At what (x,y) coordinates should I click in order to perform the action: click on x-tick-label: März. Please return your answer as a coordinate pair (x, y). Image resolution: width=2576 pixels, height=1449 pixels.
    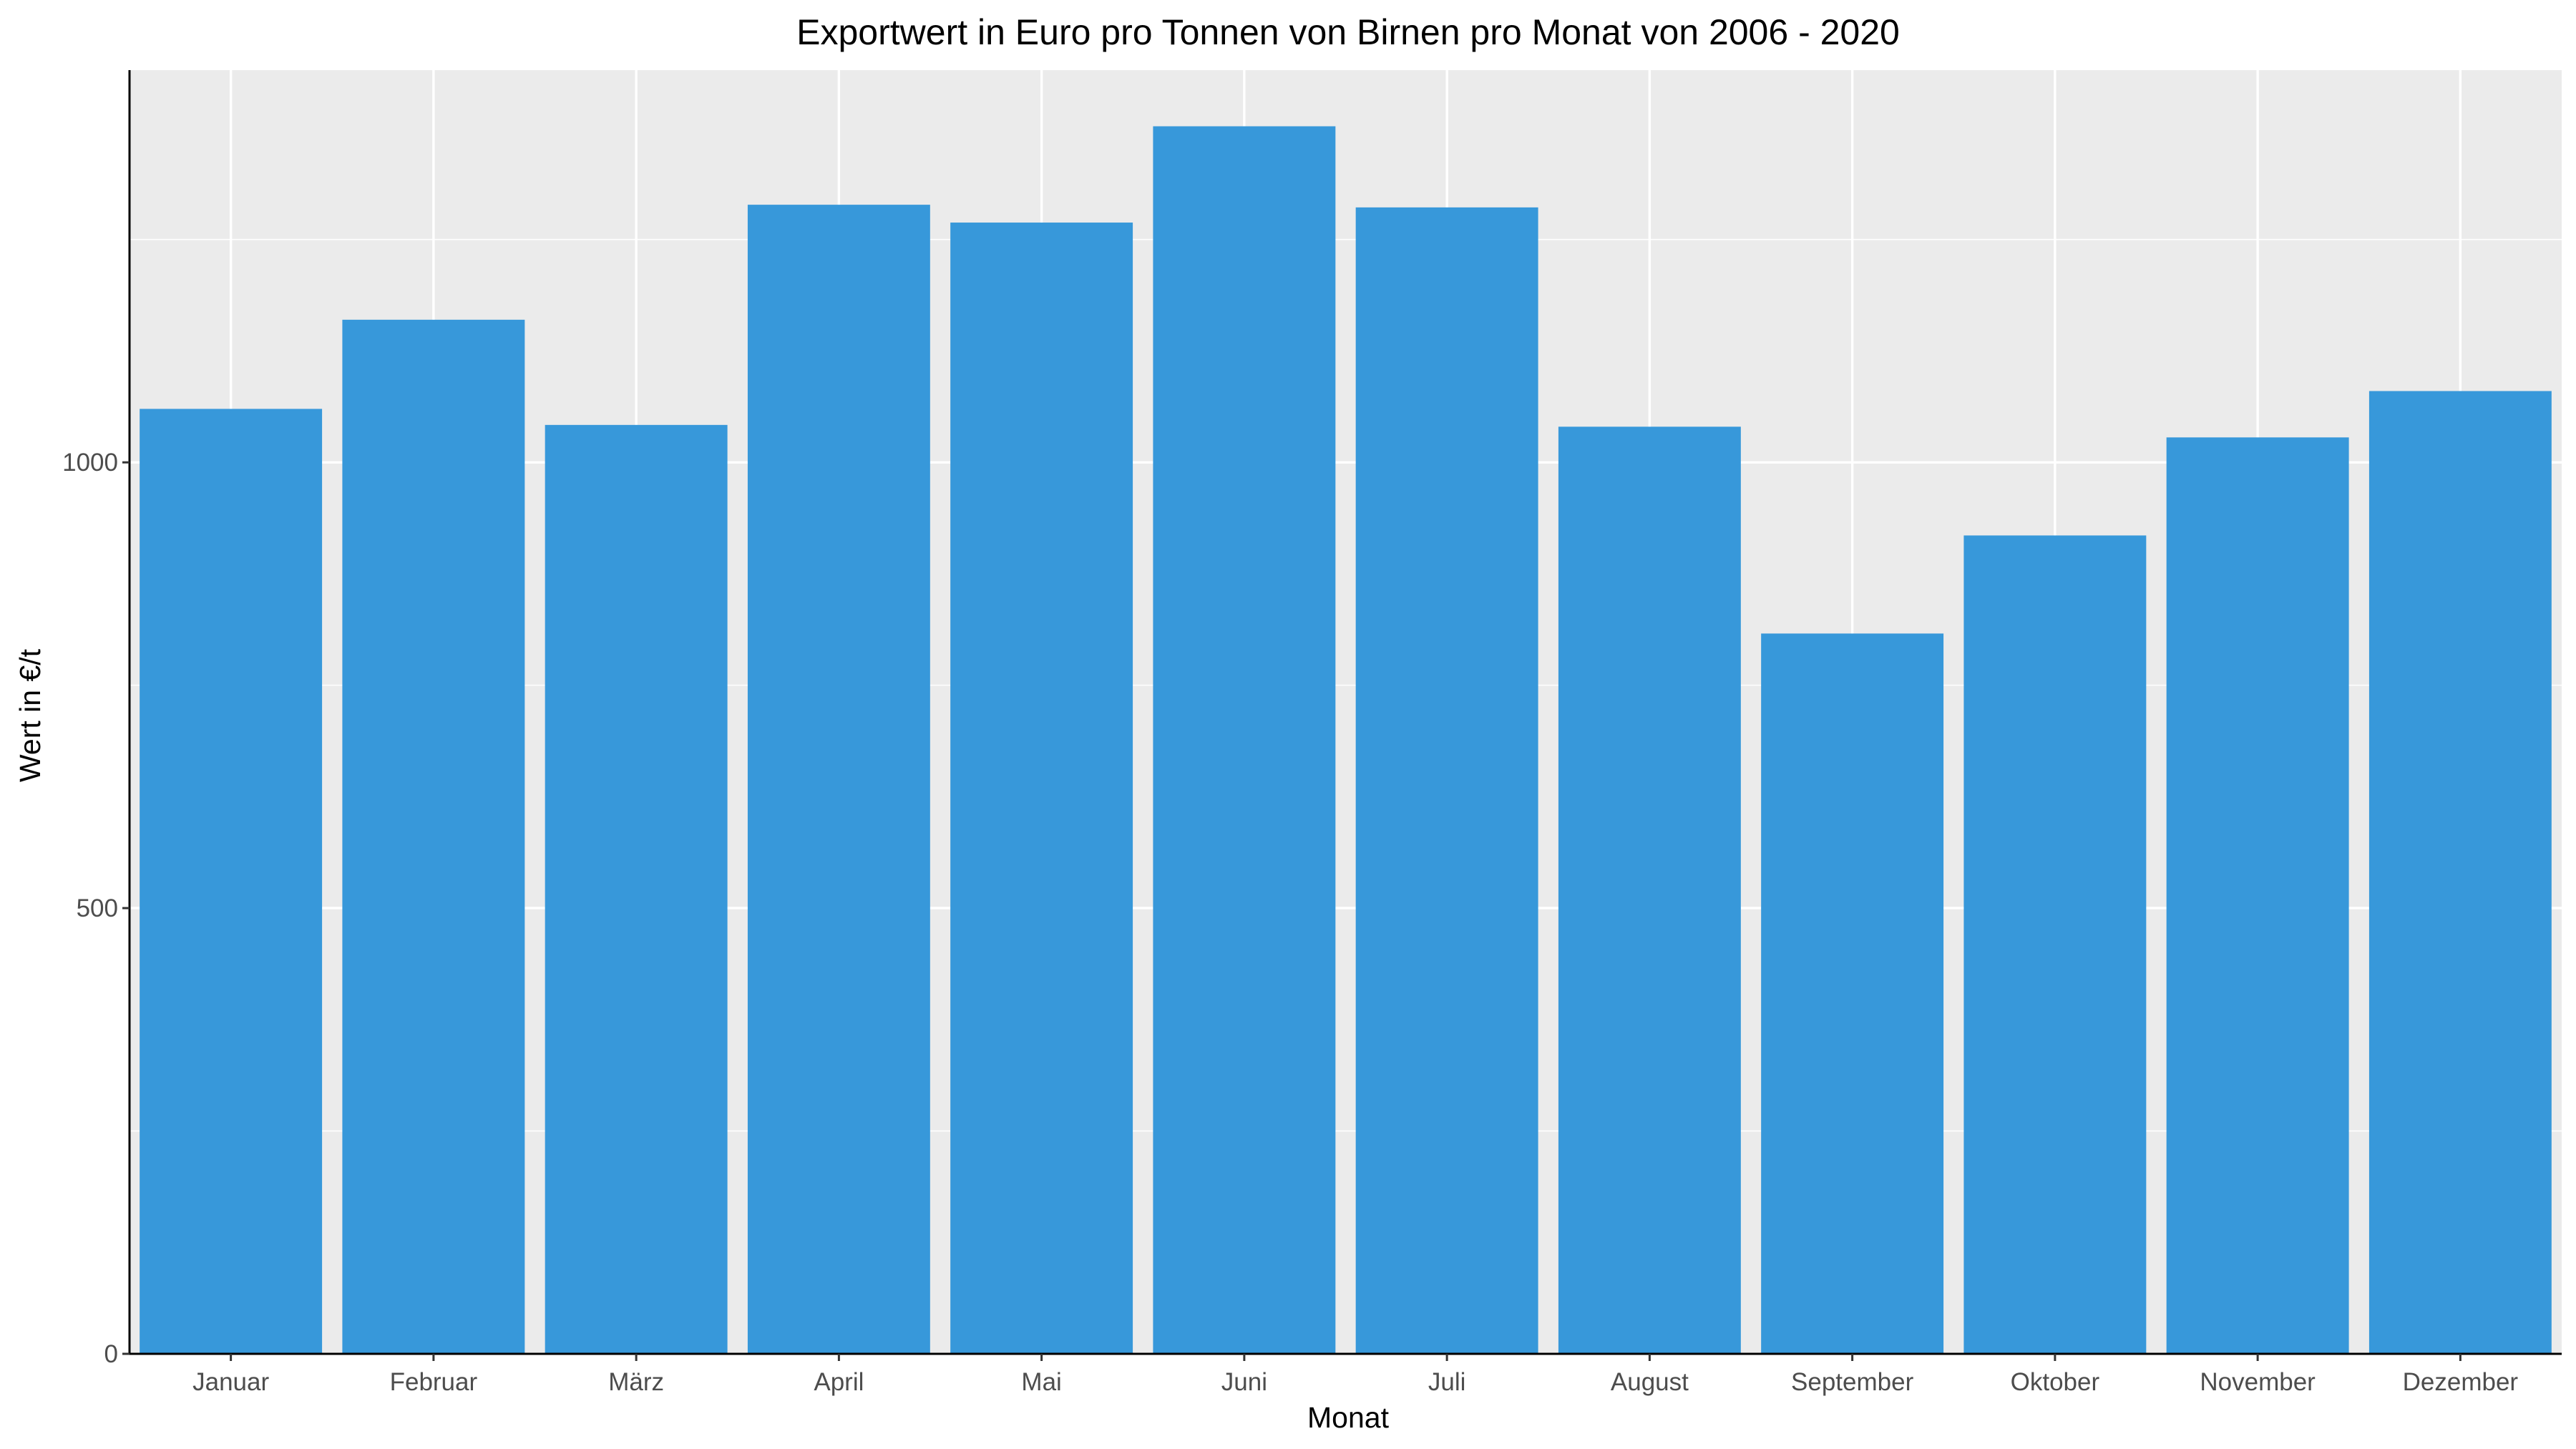
    Looking at the image, I should click on (636, 1382).